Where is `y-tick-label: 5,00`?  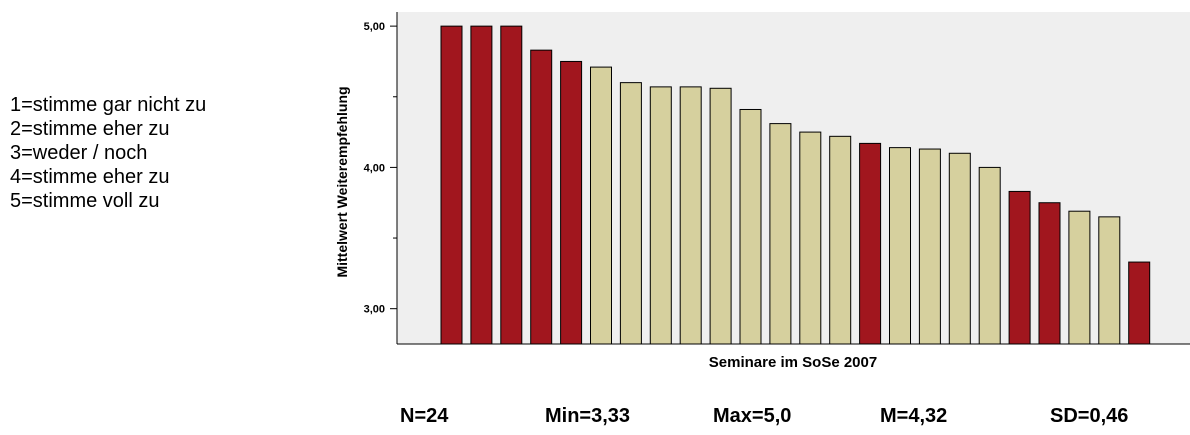
y-tick-label: 5,00 is located at coordinates (374, 27).